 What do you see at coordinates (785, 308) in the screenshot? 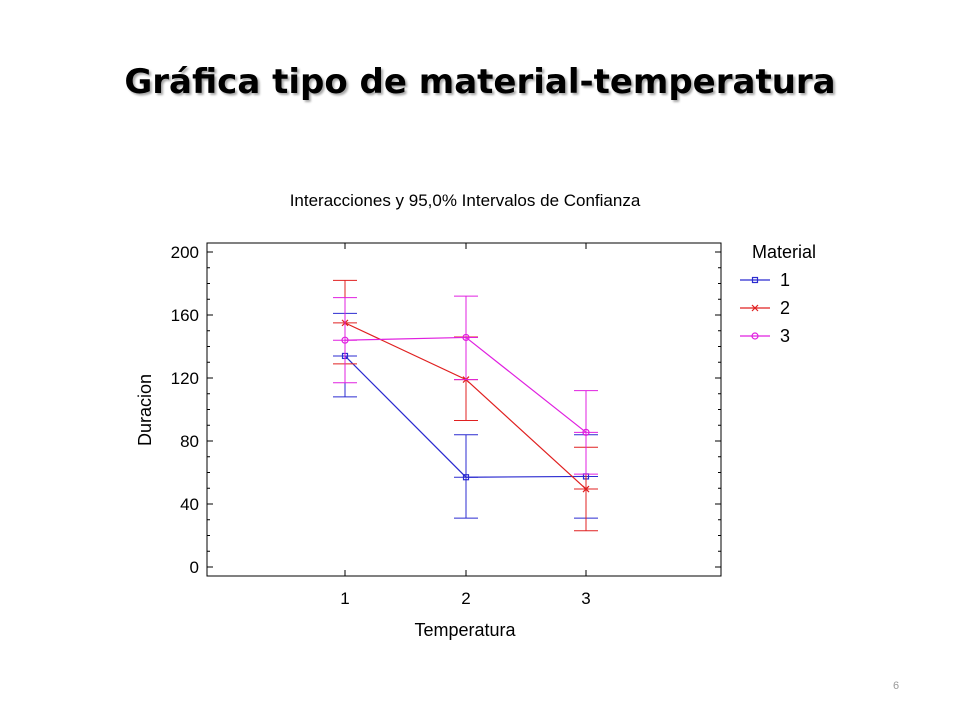
I see `legend-label: 2` at bounding box center [785, 308].